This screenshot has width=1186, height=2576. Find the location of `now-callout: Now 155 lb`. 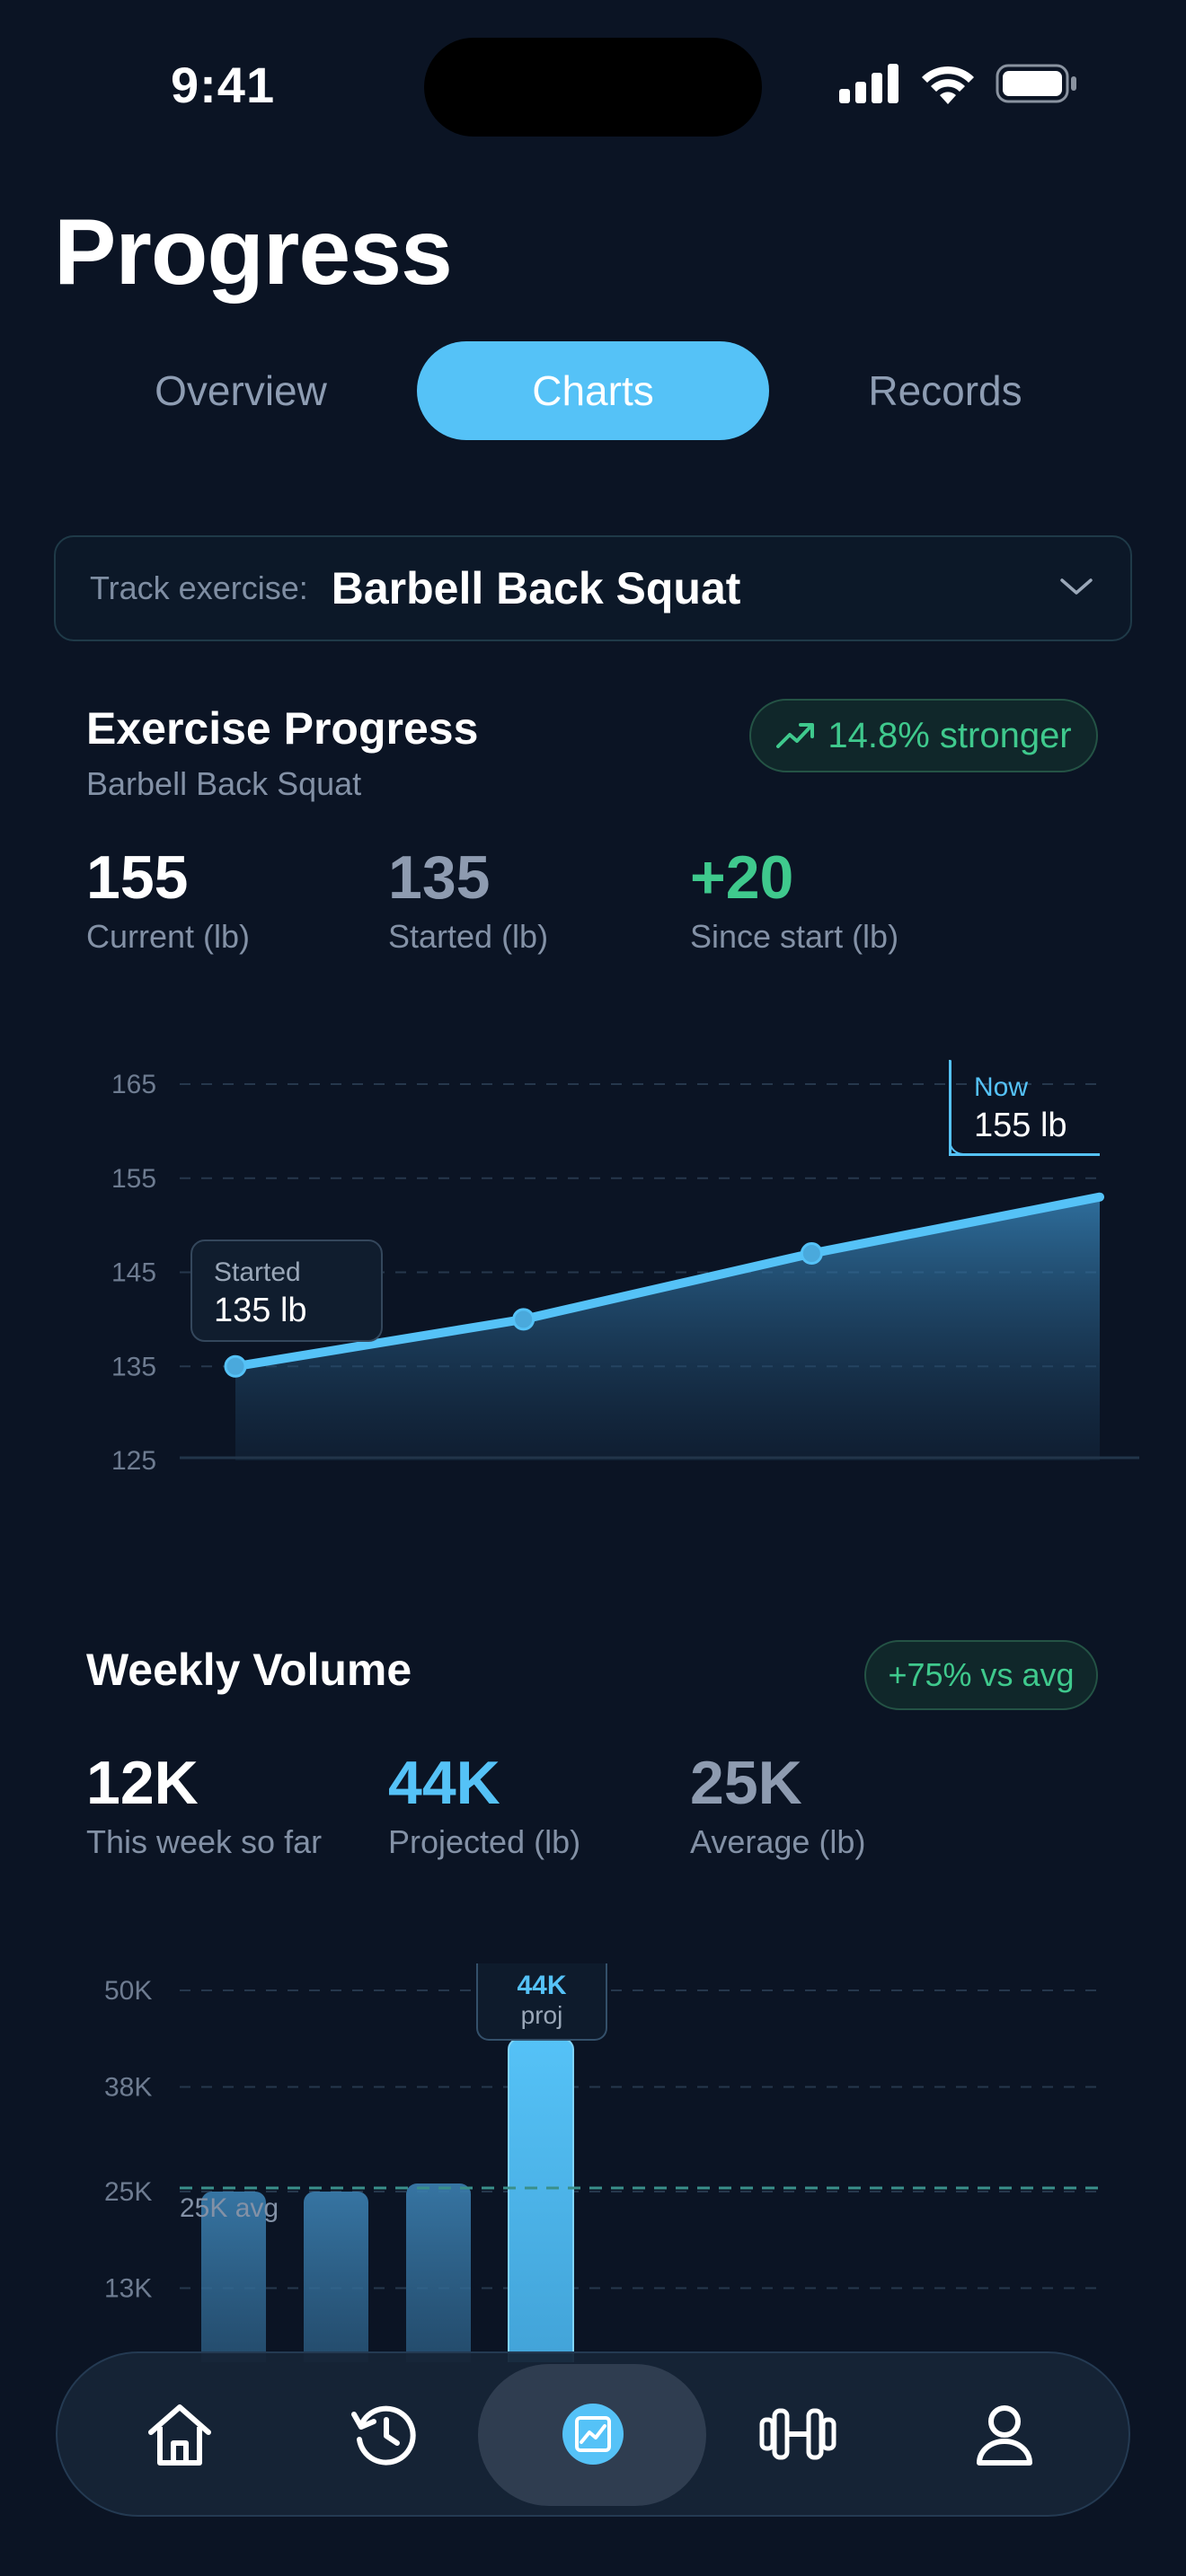

now-callout: Now 155 lb is located at coordinates (1024, 1107).